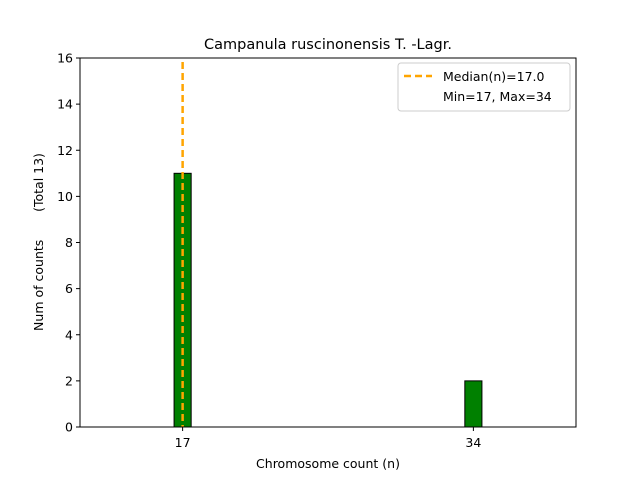 The image size is (640, 480). I want to click on legend-median-label: Median(n)=17.0, so click(493, 76).